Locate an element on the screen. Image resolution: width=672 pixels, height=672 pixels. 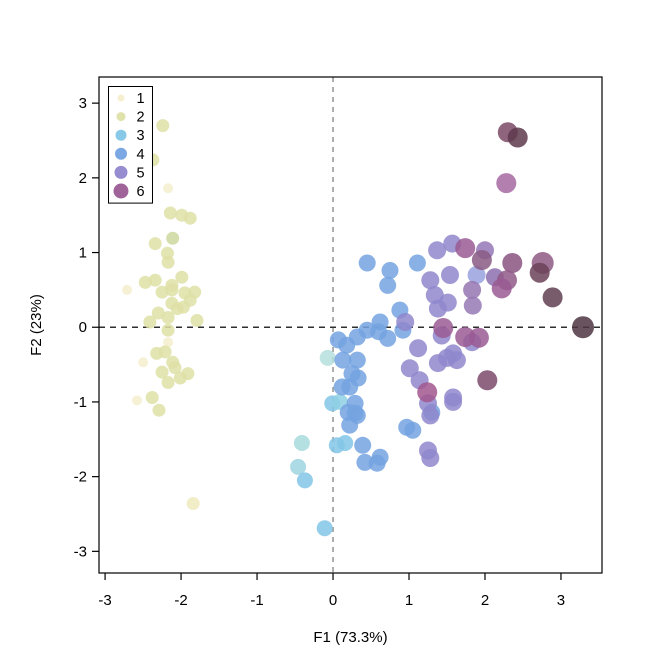
legend-label-3: 3 is located at coordinates (141, 136).